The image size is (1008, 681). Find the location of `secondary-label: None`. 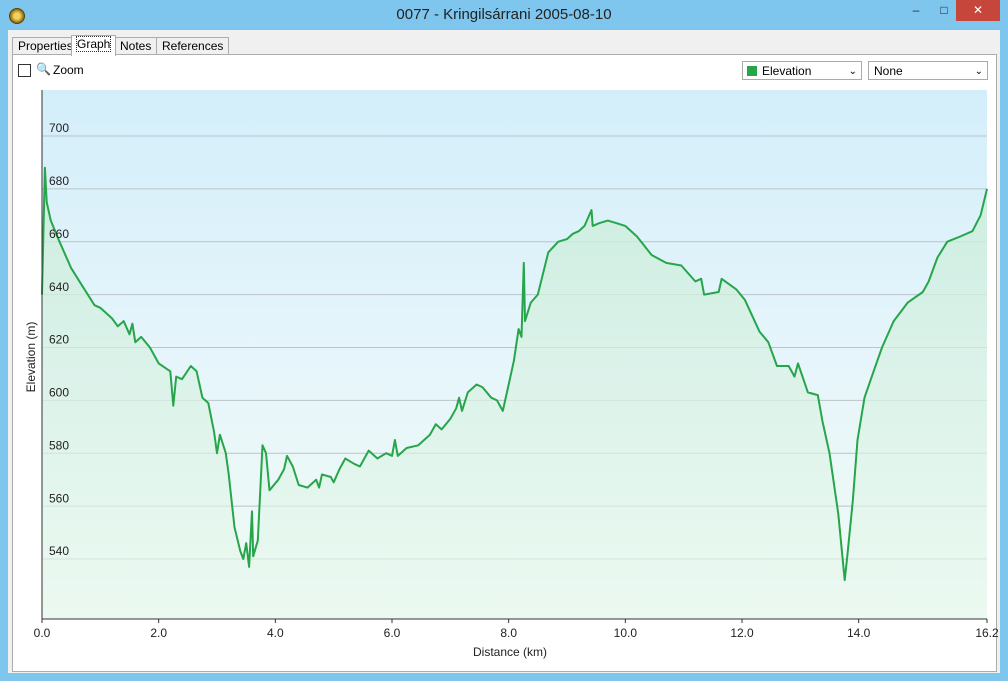

secondary-label: None is located at coordinates (888, 71).